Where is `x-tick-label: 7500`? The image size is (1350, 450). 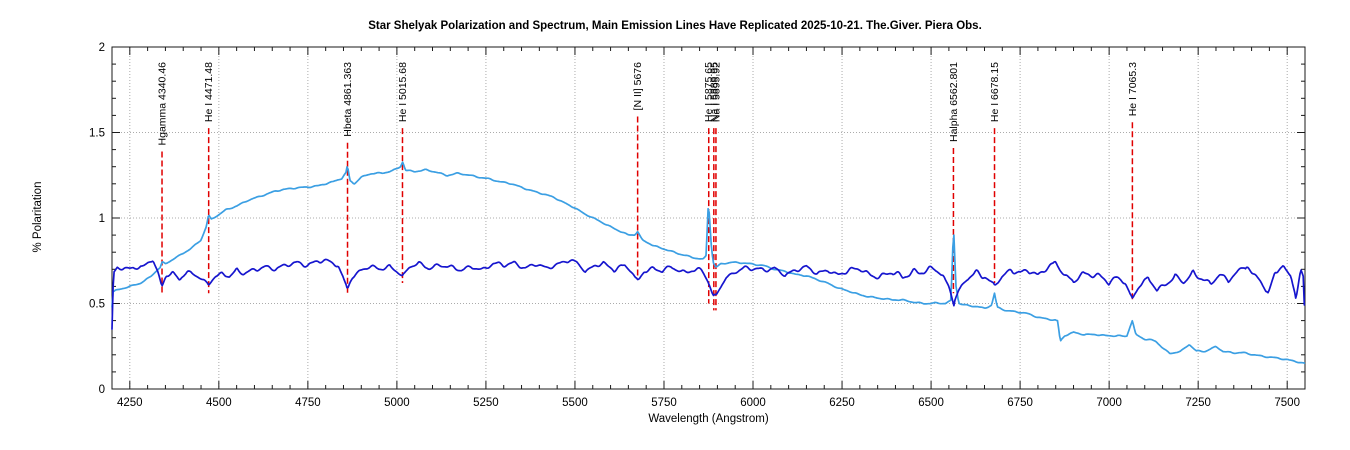 x-tick-label: 7500 is located at coordinates (1287, 403).